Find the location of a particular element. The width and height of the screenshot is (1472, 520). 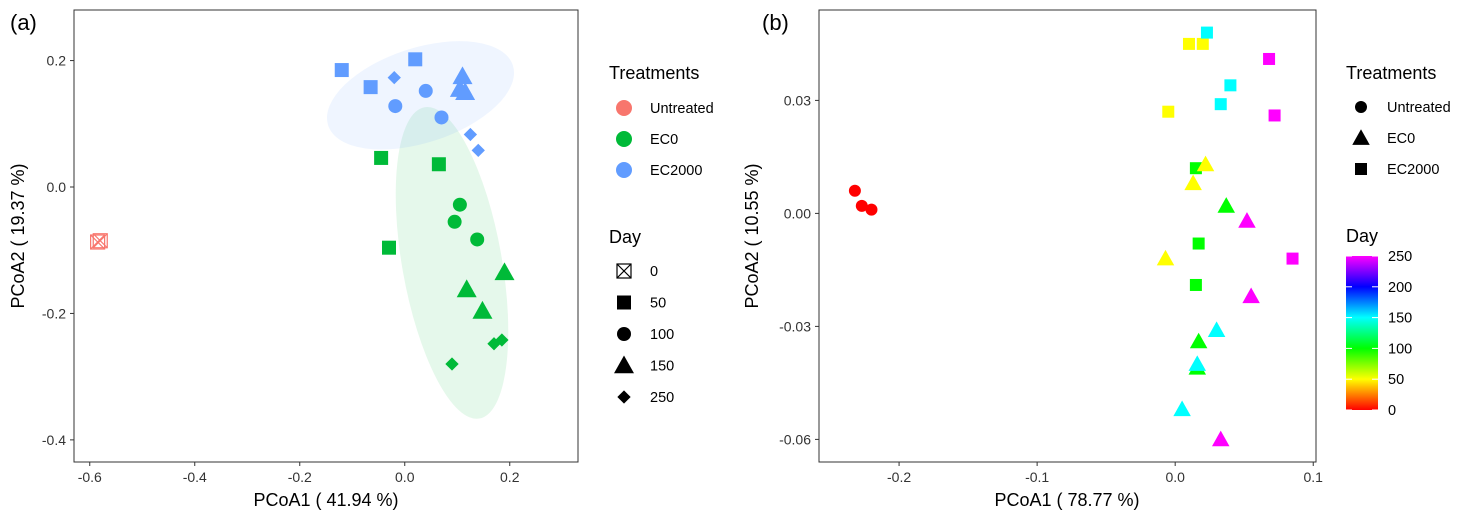

data-point-untreated-day0 is located at coordinates (854, 190).